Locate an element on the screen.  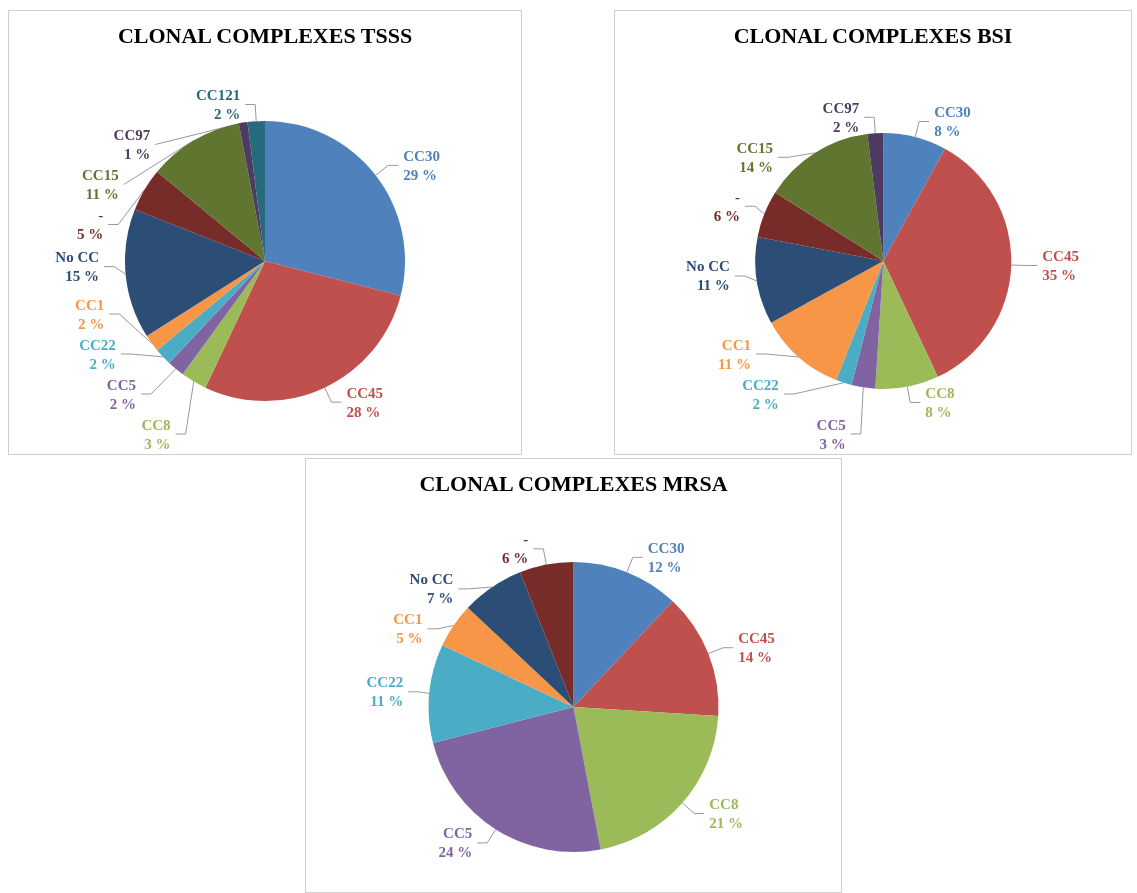
chart-title: CLONAL COMPLEXES TSSS is located at coordinates (265, 35).